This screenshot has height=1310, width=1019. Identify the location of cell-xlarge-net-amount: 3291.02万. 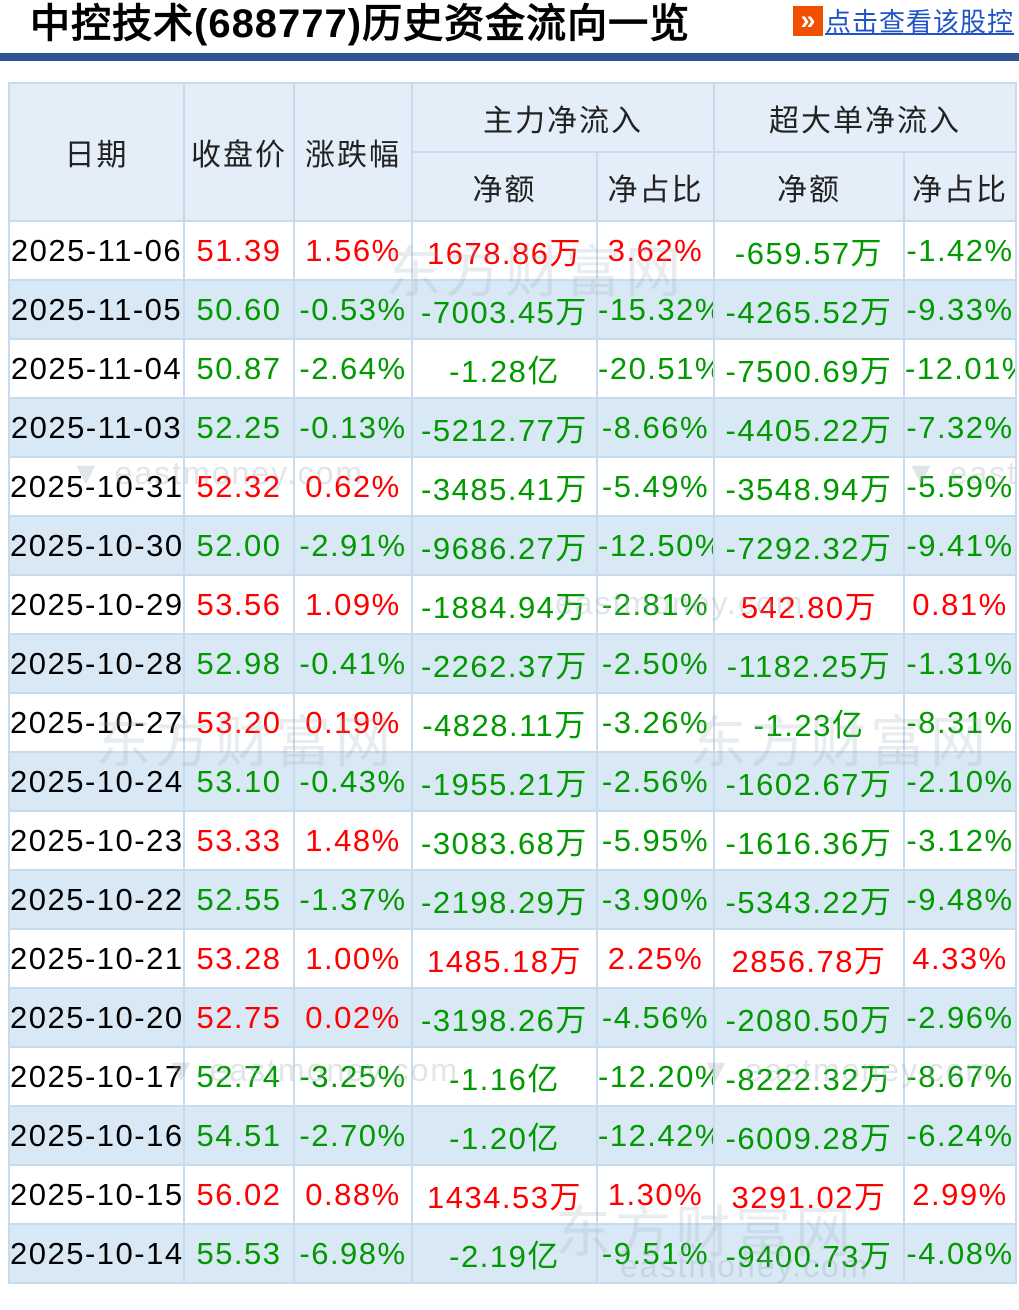
(809, 1194).